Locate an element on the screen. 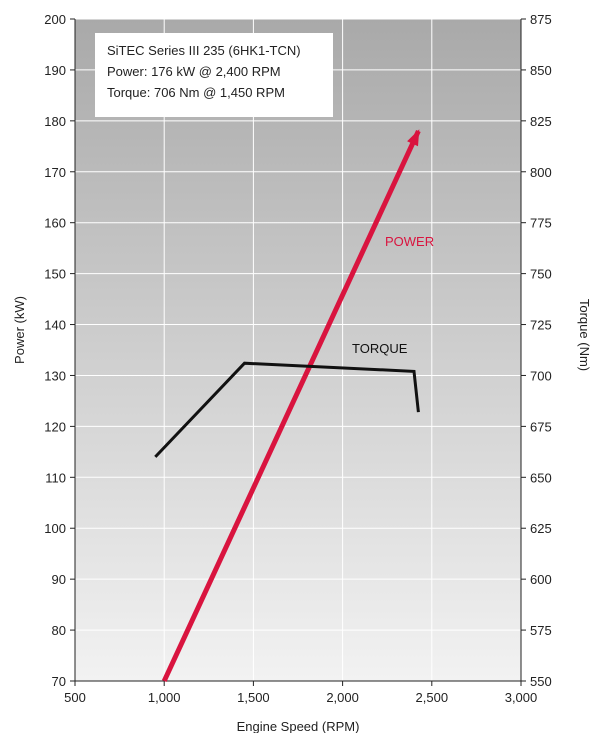 This screenshot has width=590, height=733. y-right-tick-label: 650 is located at coordinates (541, 477).